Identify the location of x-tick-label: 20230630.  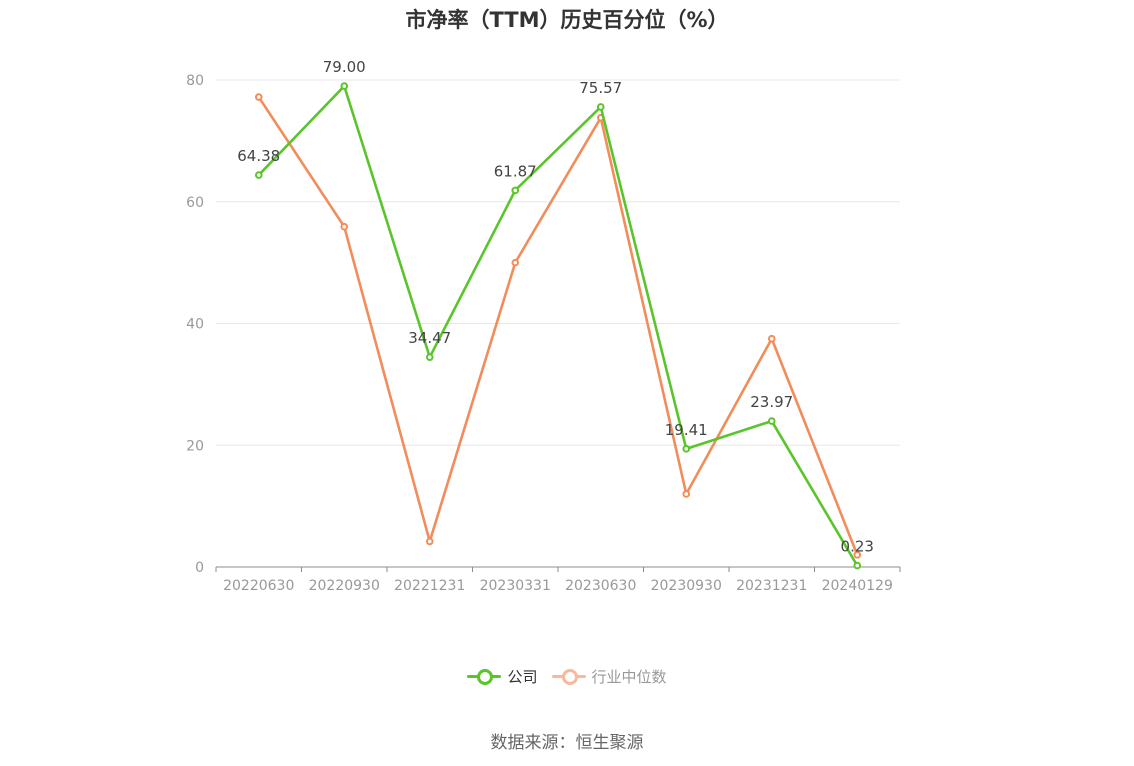
(600, 586).